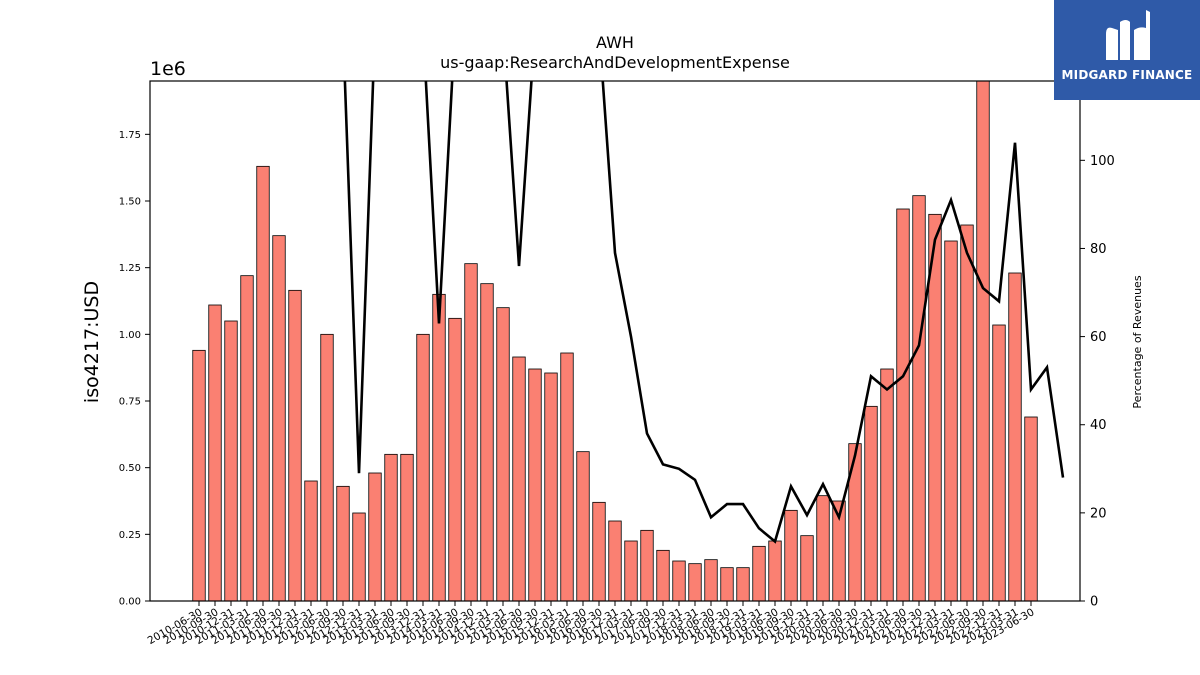 This screenshot has width=1200, height=675. I want to click on y-axis-label: iso4217:USD, so click(92, 342).